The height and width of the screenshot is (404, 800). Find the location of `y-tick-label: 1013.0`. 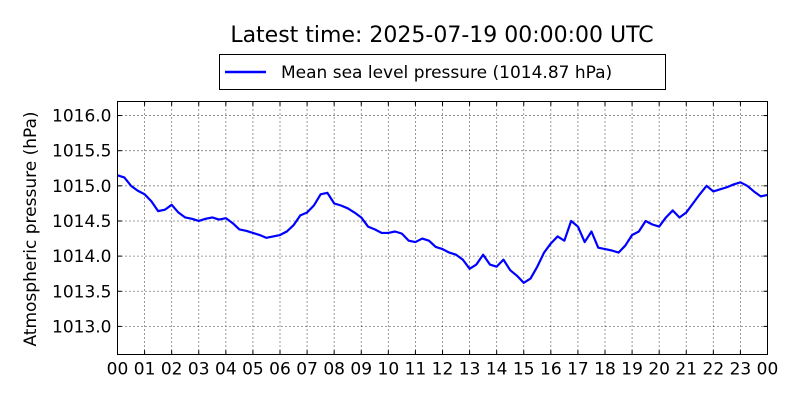

y-tick-label: 1013.0 is located at coordinates (81, 327).